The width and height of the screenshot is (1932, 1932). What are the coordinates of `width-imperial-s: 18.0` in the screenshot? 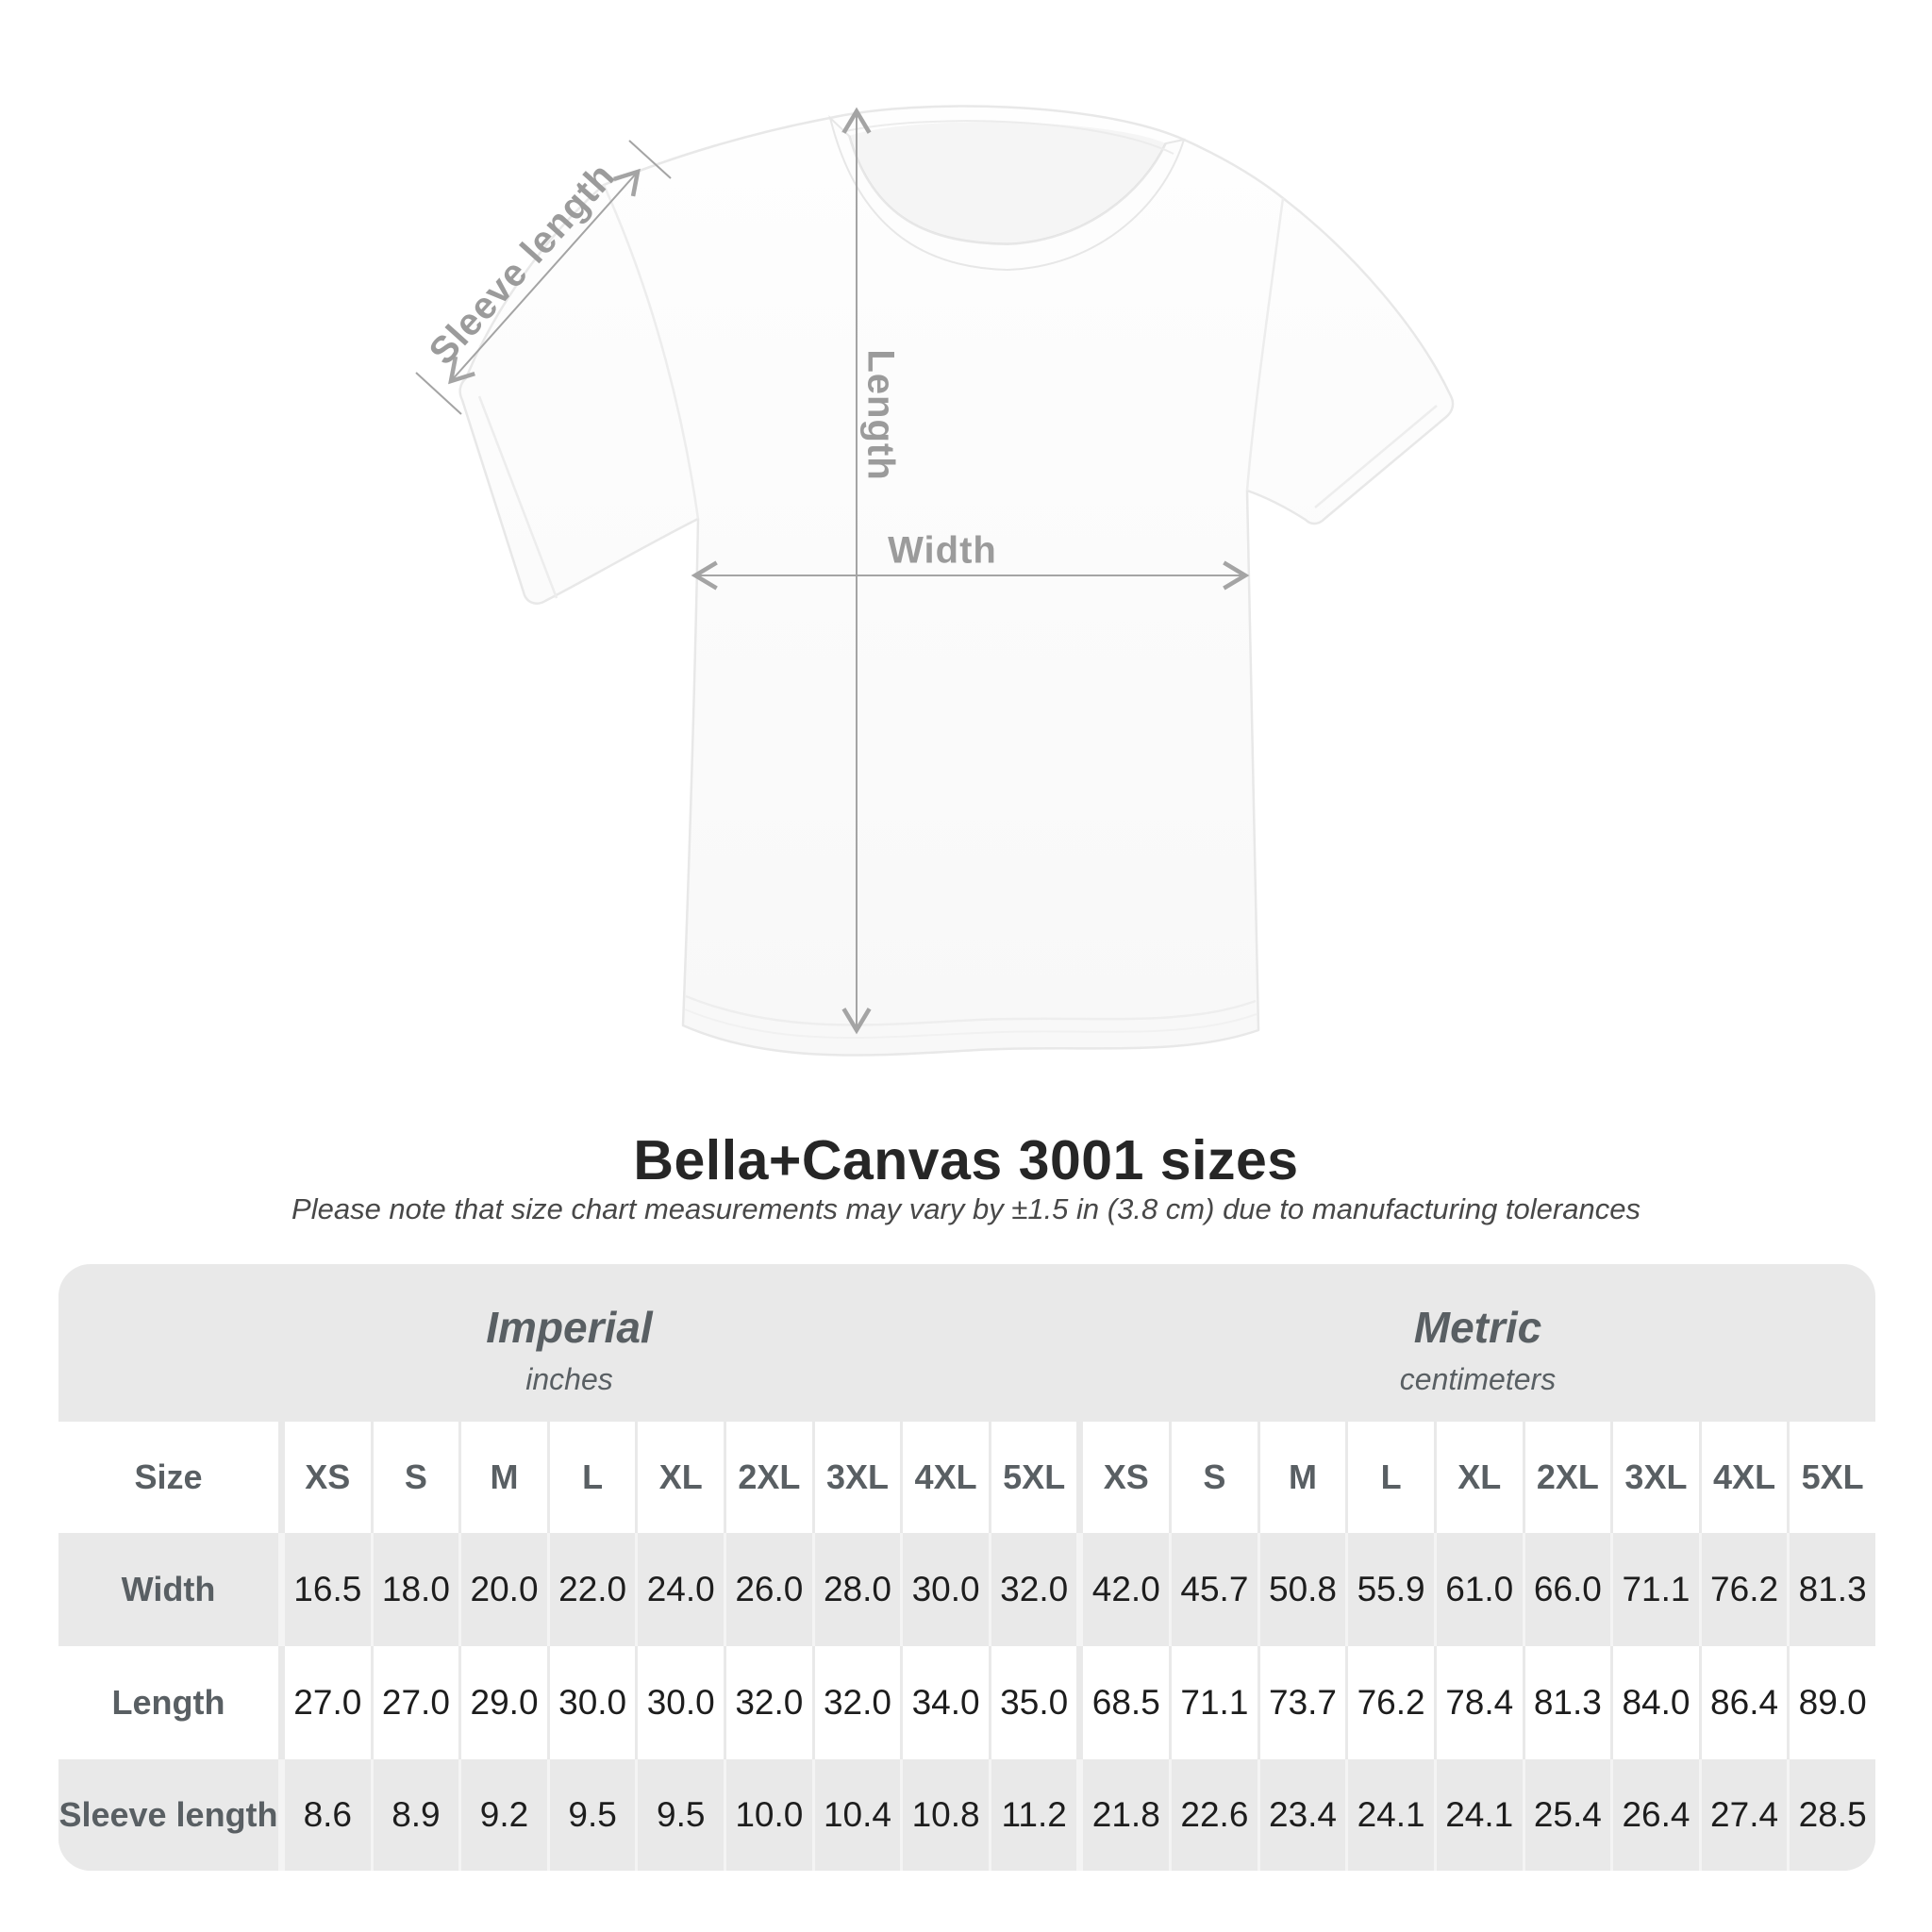 It's located at (418, 1589).